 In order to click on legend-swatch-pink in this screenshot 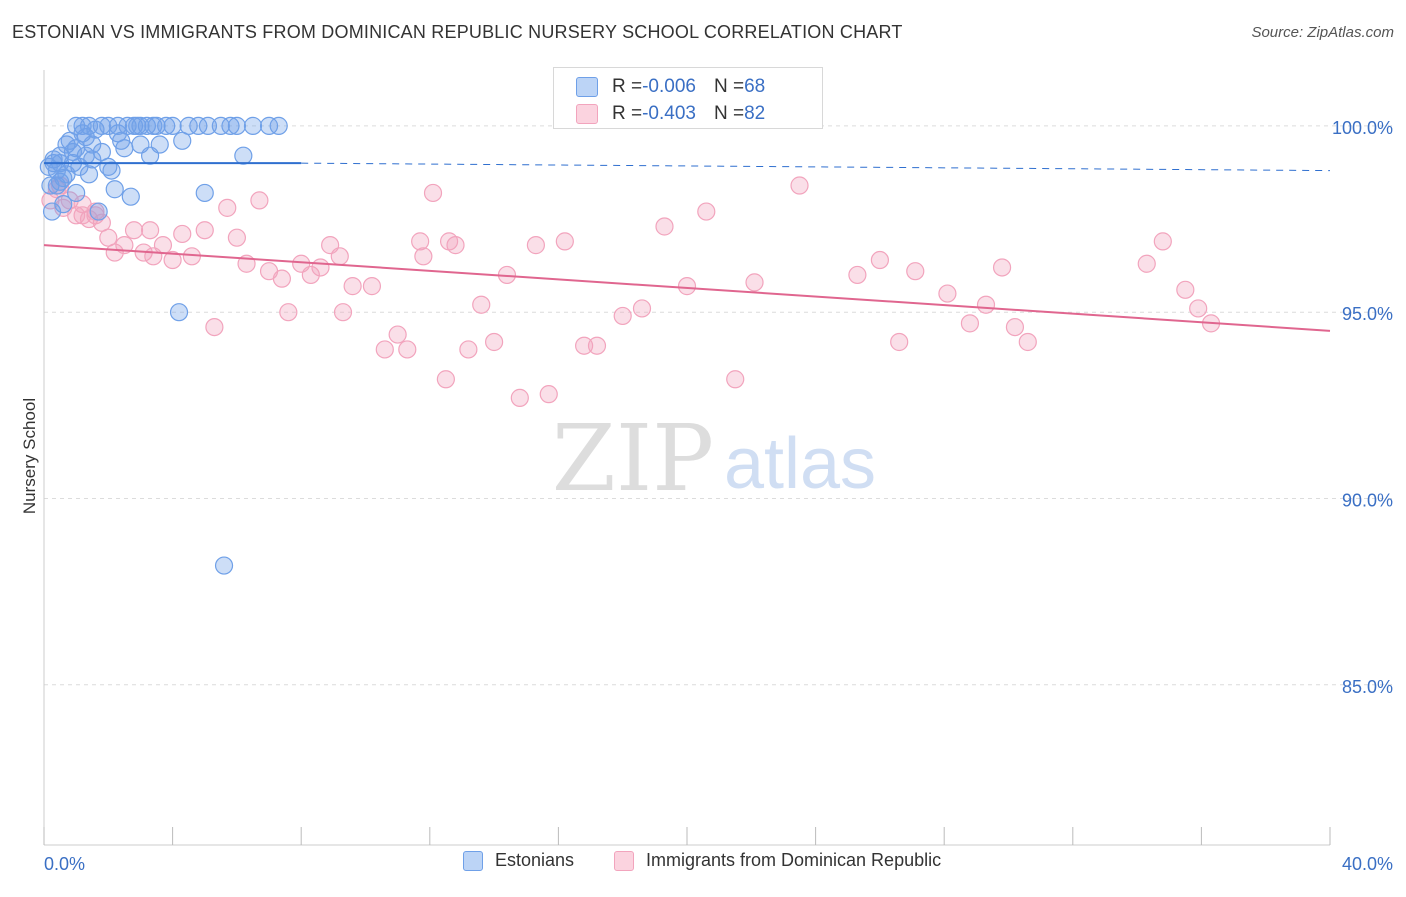, I will do `click(587, 114)`.